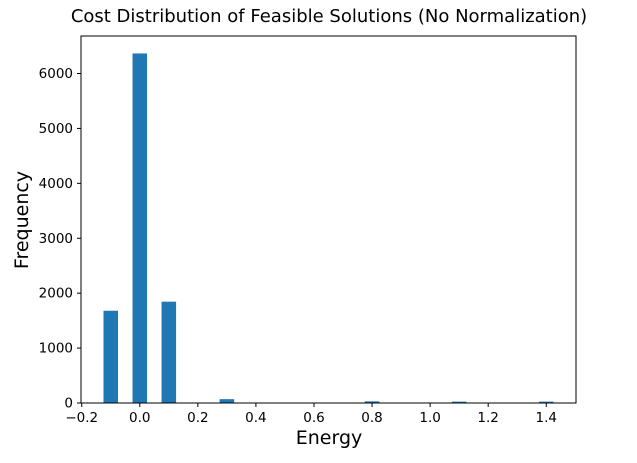 The height and width of the screenshot is (463, 637). What do you see at coordinates (313, 418) in the screenshot?
I see `x-tick-label: 0.6` at bounding box center [313, 418].